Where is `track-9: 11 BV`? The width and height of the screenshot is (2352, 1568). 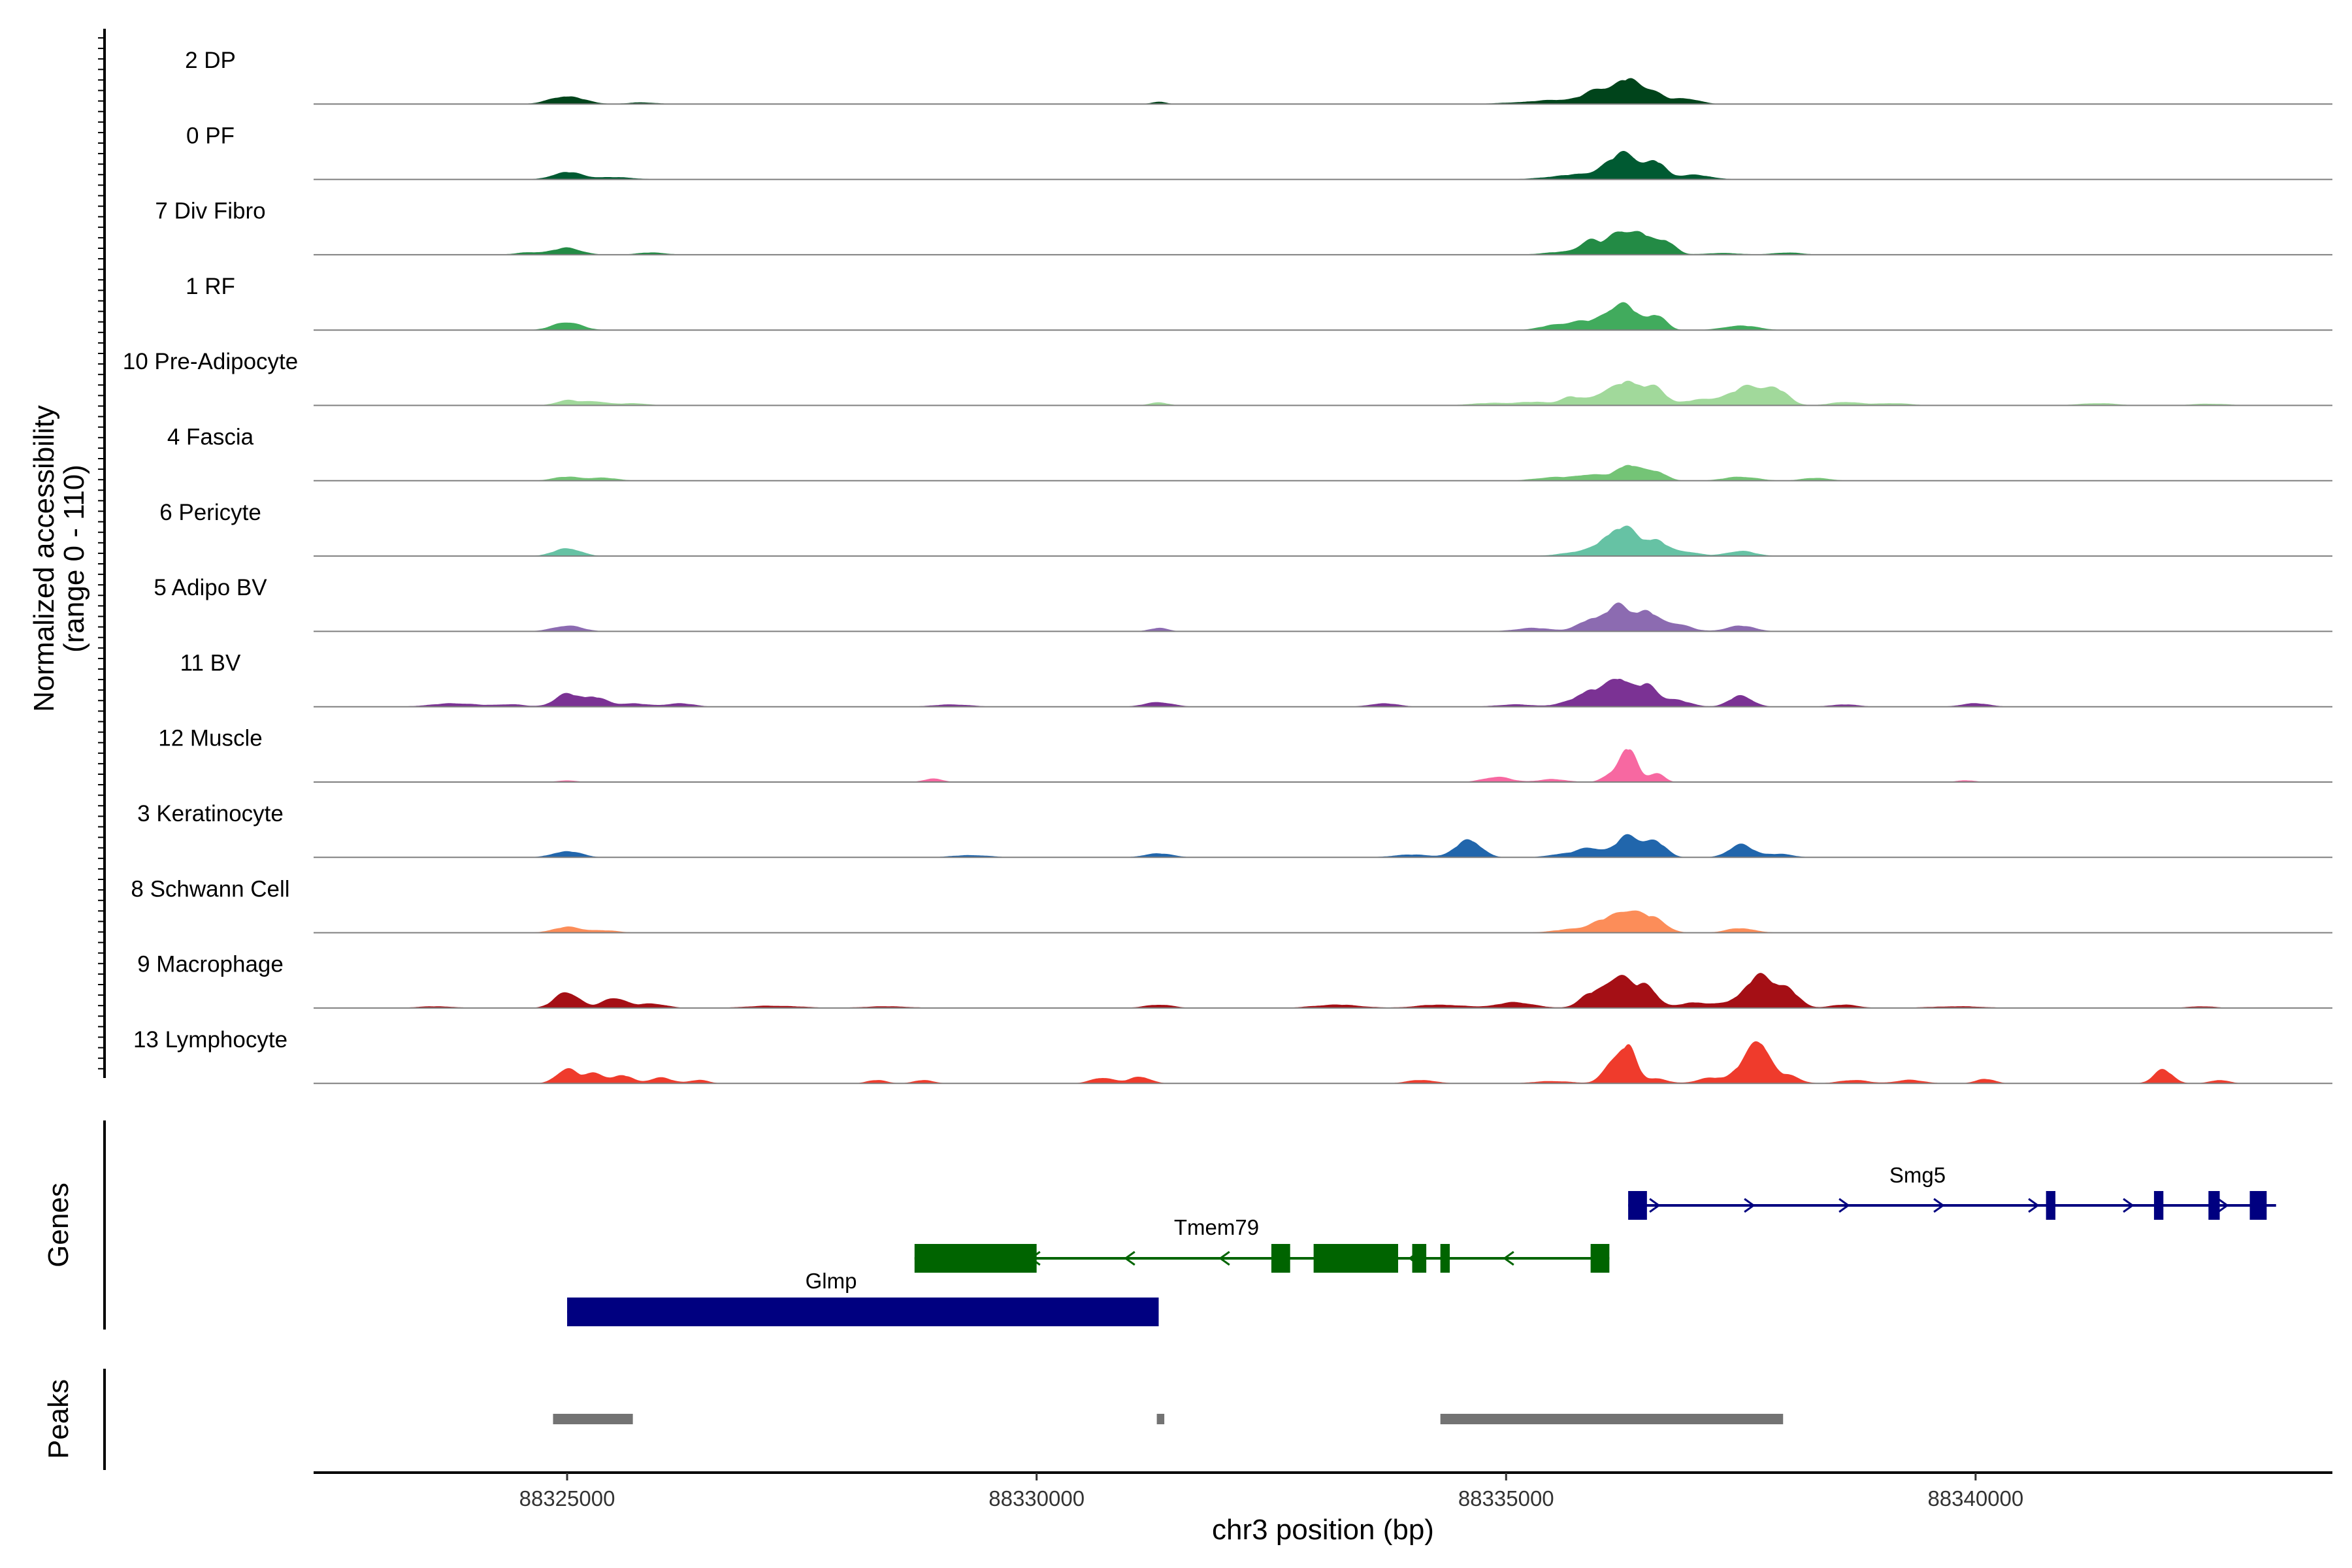 track-9: 11 BV is located at coordinates (1256, 679).